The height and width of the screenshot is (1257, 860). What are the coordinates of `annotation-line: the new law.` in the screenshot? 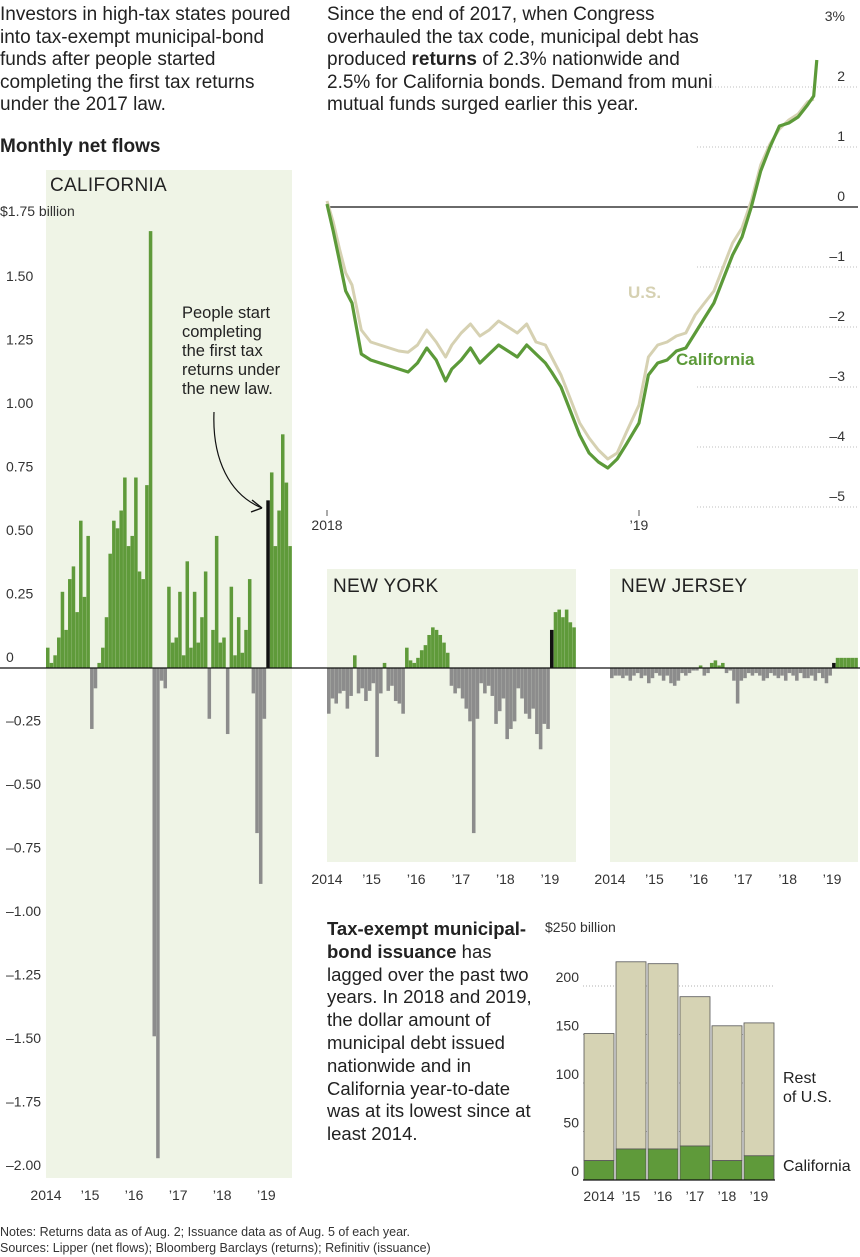 It's located at (227, 389).